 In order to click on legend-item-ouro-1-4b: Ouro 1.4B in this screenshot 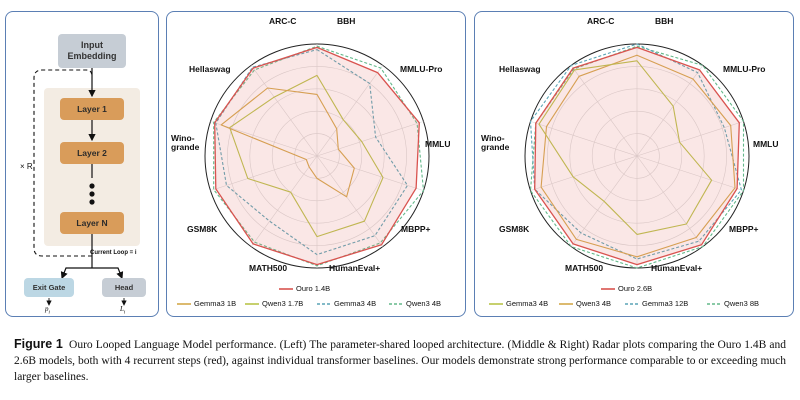, I will do `click(305, 288)`.